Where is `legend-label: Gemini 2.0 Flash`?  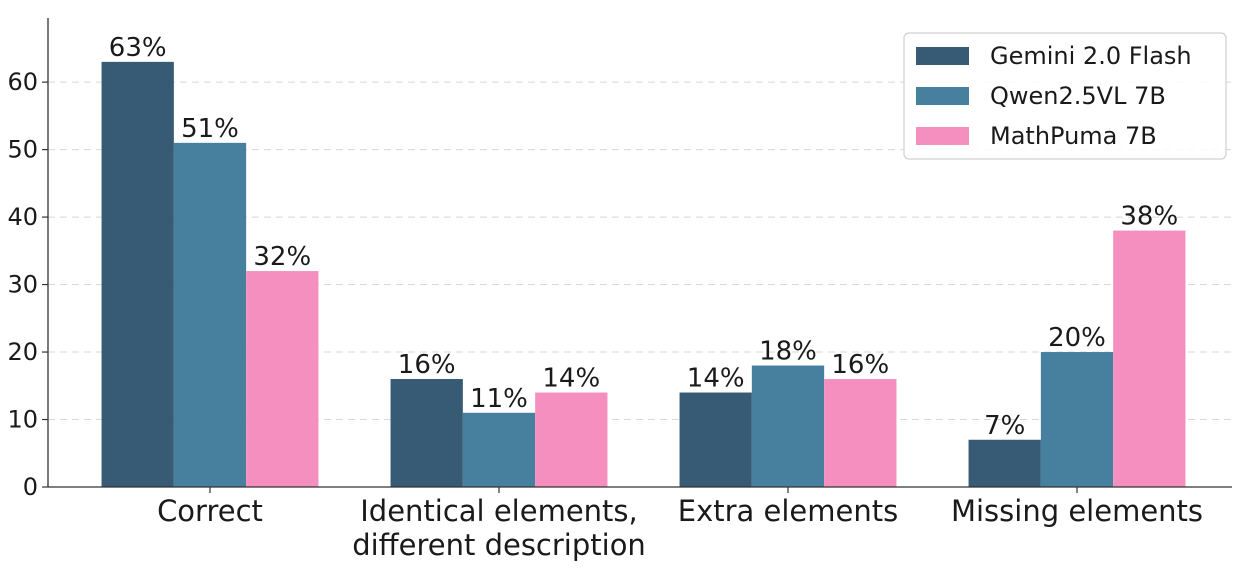
legend-label: Gemini 2.0 Flash is located at coordinates (1091, 56).